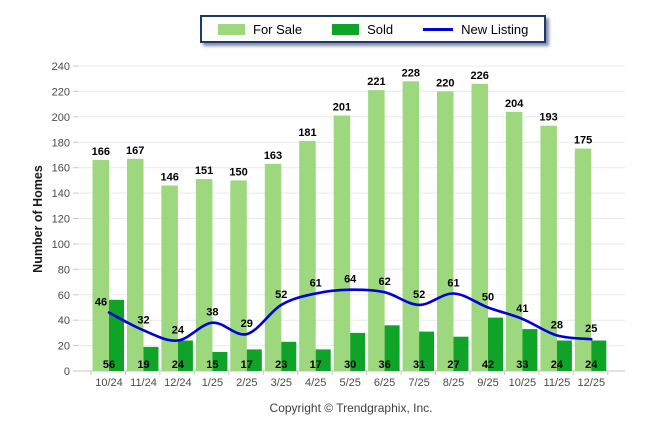 The image size is (646, 434). What do you see at coordinates (350, 365) in the screenshot?
I see `sold-value-label: 30` at bounding box center [350, 365].